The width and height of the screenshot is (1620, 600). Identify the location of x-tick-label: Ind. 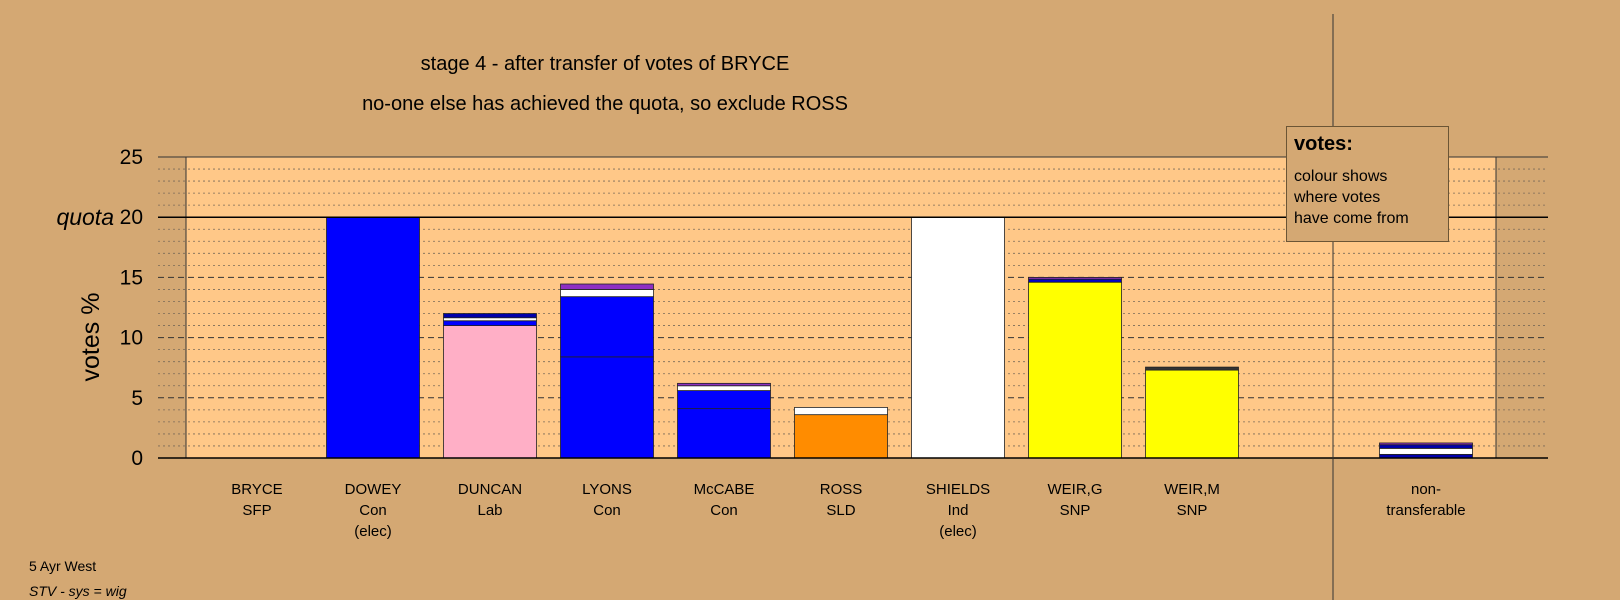
(958, 510).